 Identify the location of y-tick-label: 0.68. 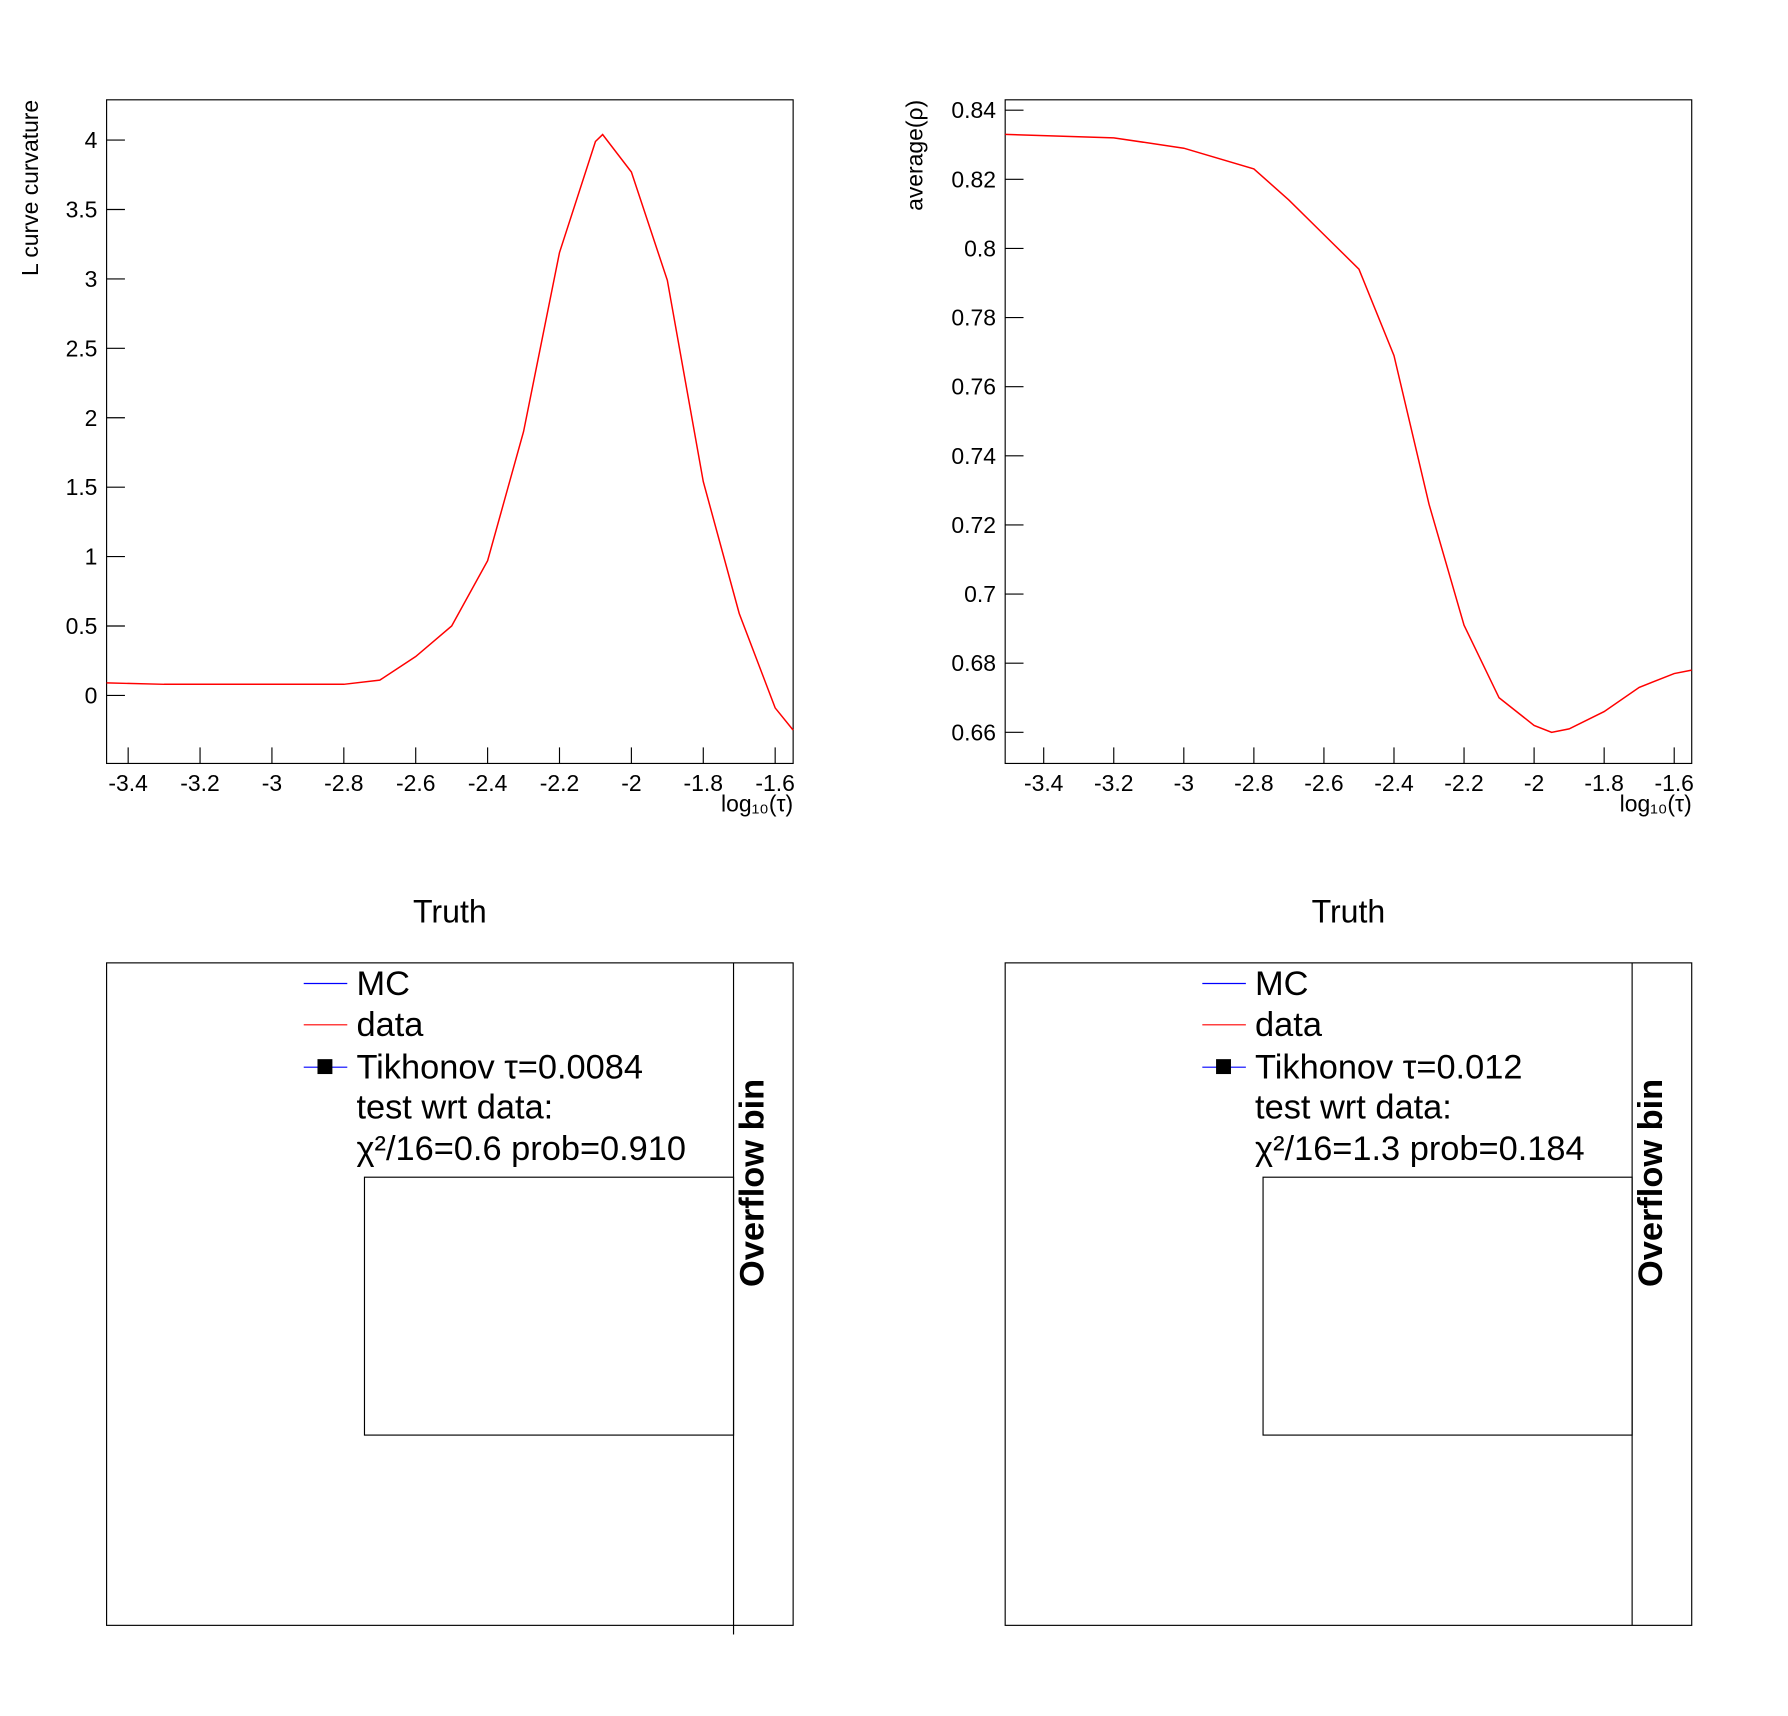
(973, 663).